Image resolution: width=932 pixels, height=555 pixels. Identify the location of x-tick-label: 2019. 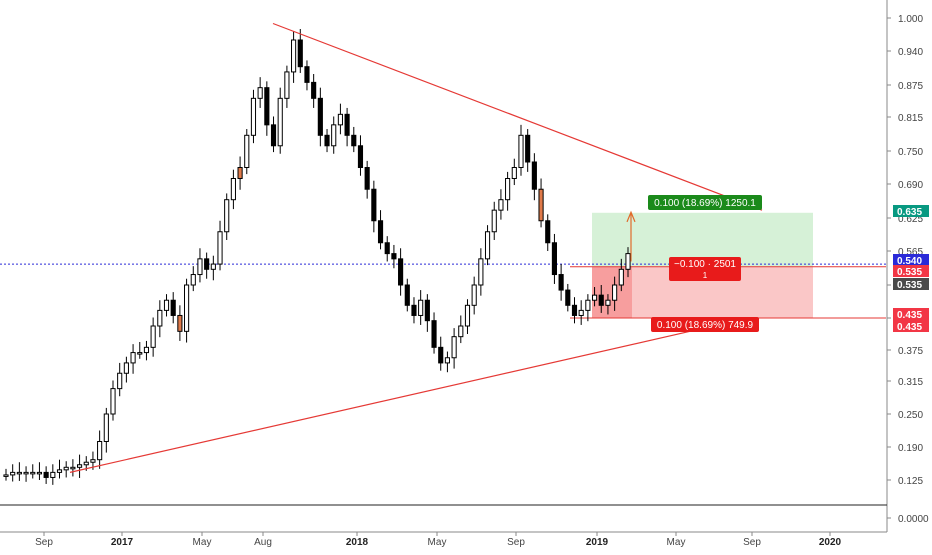
(597, 542).